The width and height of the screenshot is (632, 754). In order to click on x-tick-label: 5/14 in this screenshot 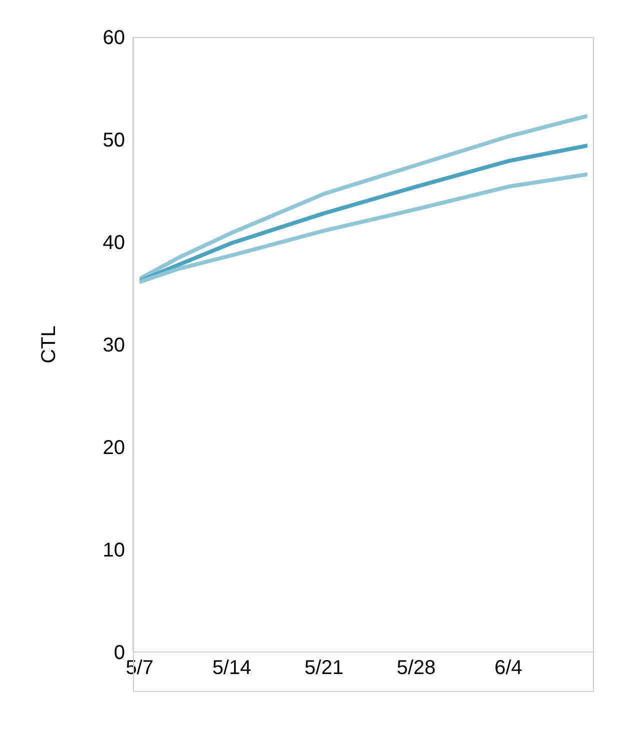, I will do `click(232, 668)`.